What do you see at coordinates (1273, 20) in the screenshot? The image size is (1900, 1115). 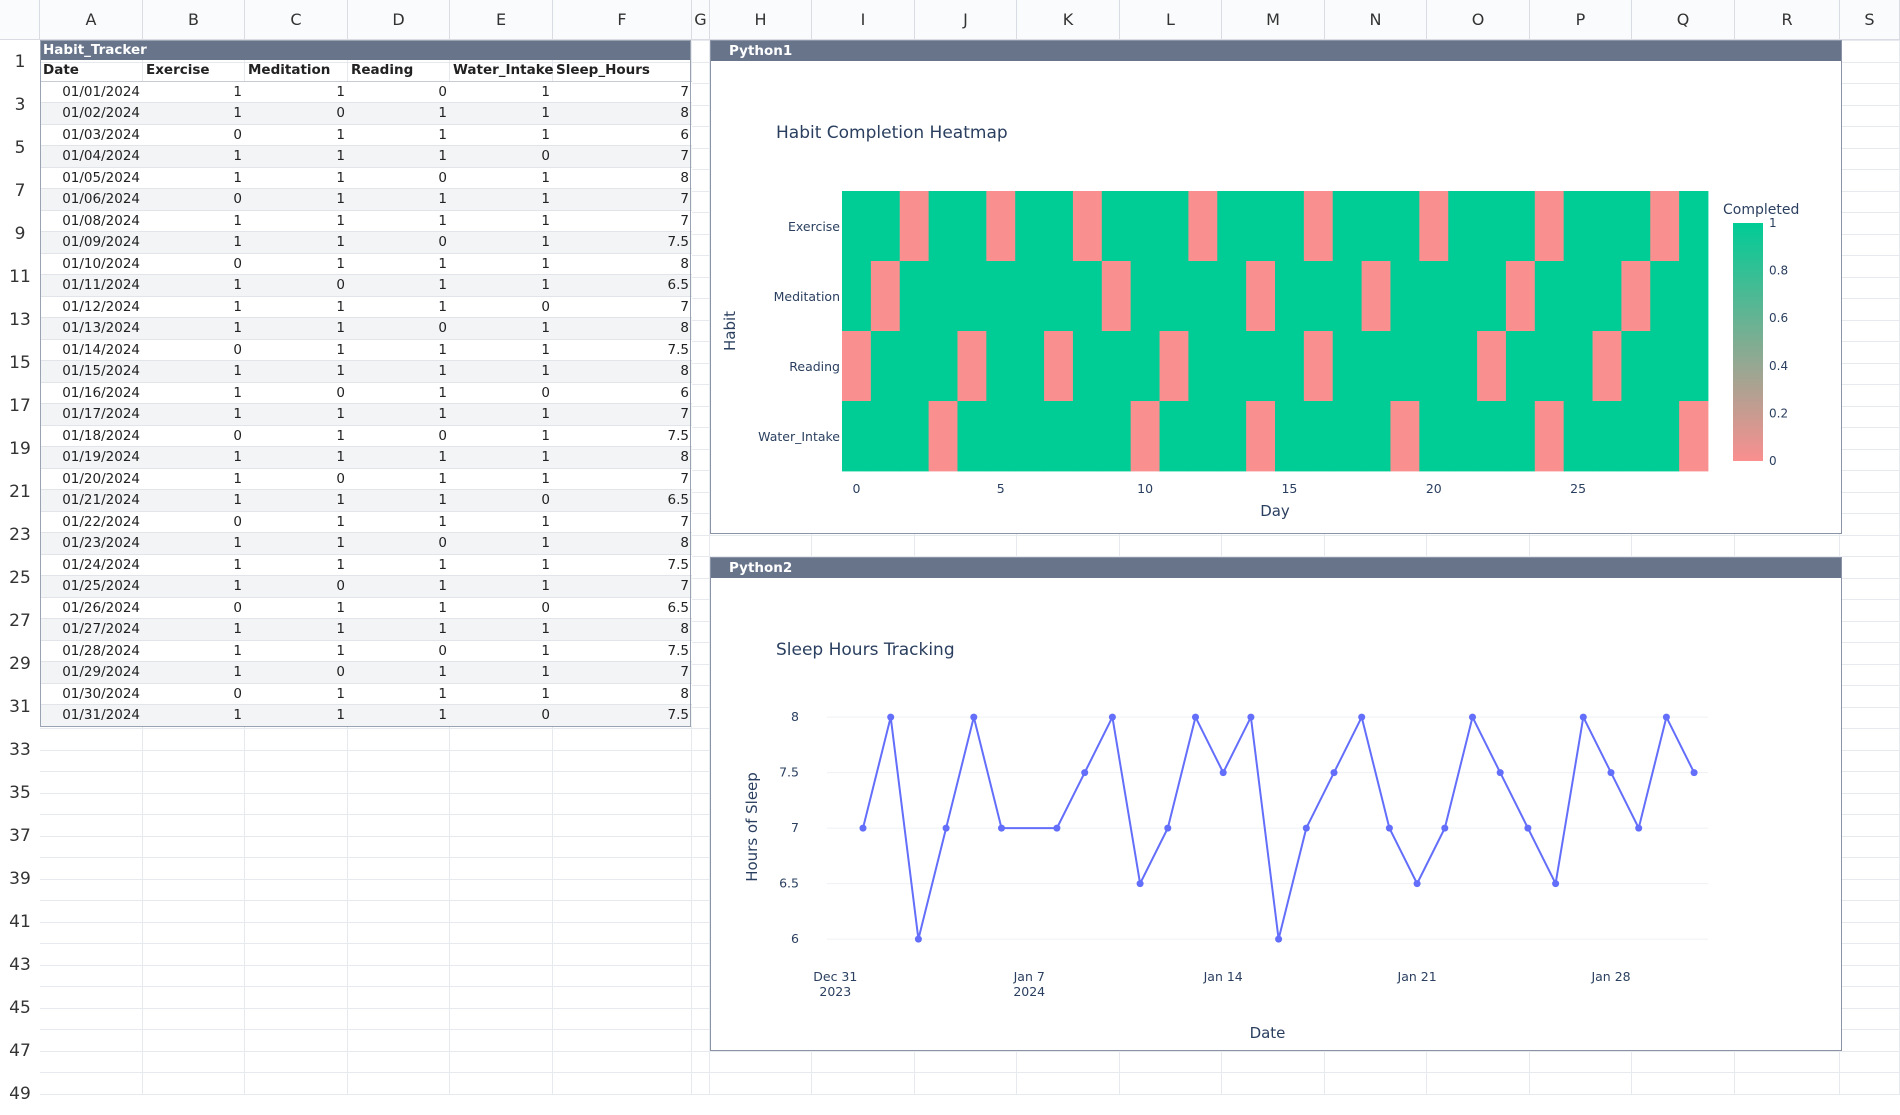 I see `column-header-M: M` at bounding box center [1273, 20].